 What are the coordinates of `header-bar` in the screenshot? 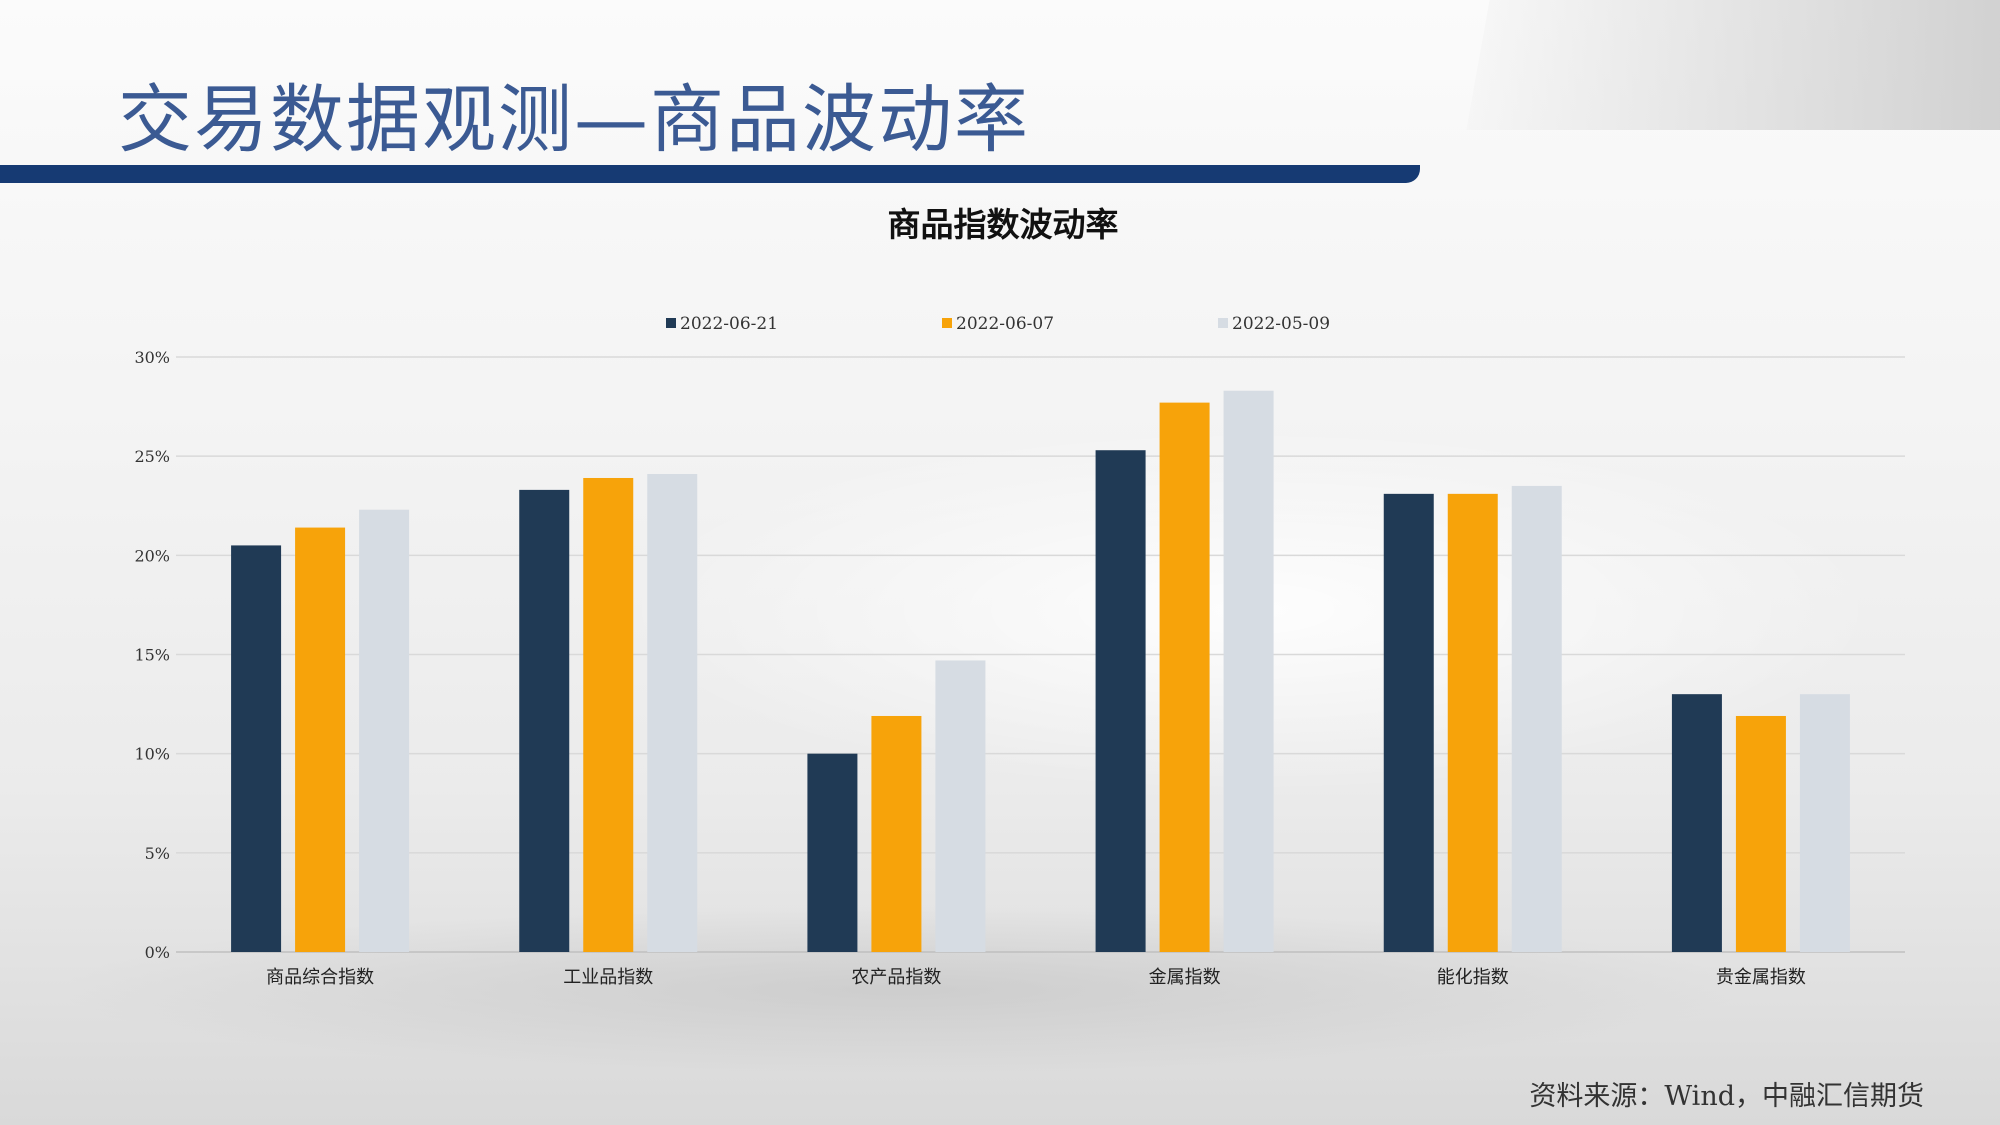 It's located at (710, 174).